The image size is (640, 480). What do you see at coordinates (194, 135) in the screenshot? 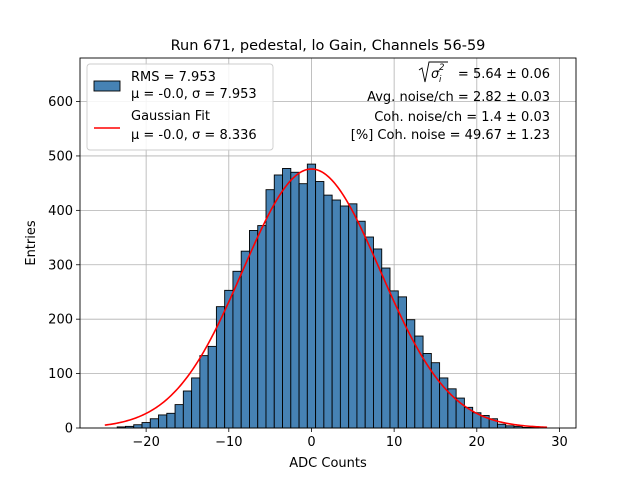
I see `legend-fit-stats: μ = -0.0, σ = 8.336` at bounding box center [194, 135].